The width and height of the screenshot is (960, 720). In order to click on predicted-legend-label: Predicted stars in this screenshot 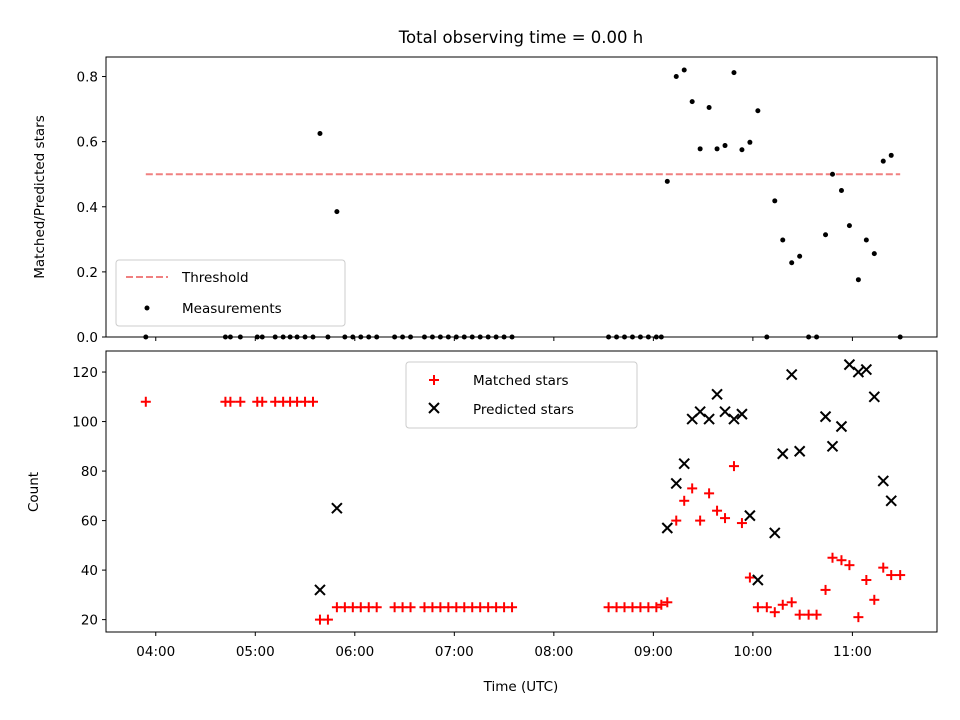, I will do `click(523, 410)`.